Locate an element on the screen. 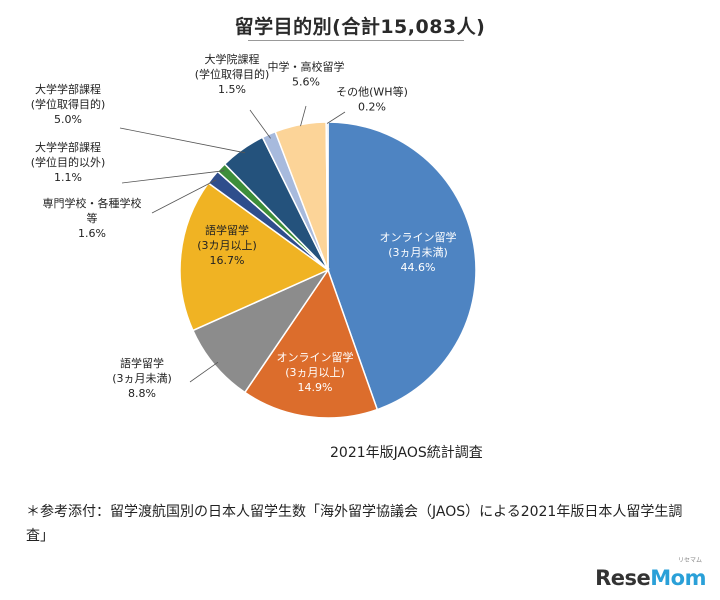 This screenshot has width=720, height=600. logo-text-rese: Rese is located at coordinates (623, 578).